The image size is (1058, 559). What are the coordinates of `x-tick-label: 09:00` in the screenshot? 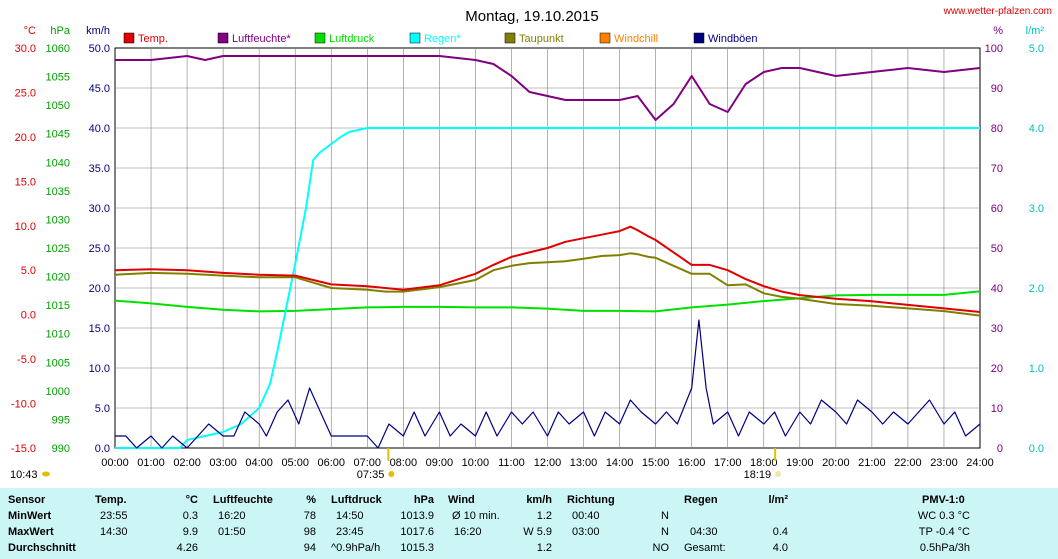 It's located at (440, 463).